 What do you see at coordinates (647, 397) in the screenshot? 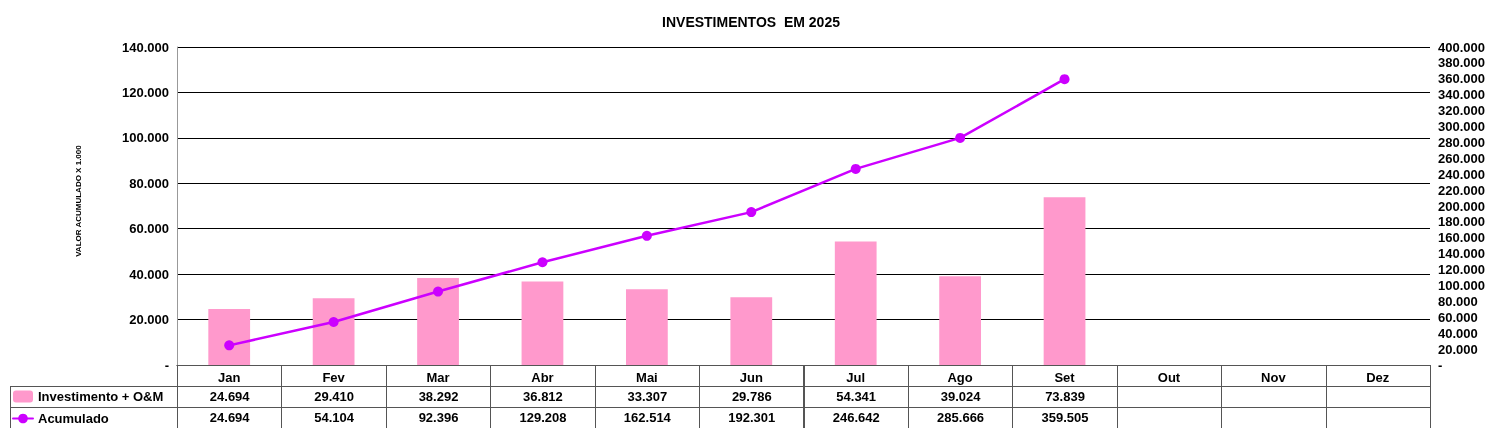
I see `data-label: 33.307` at bounding box center [647, 397].